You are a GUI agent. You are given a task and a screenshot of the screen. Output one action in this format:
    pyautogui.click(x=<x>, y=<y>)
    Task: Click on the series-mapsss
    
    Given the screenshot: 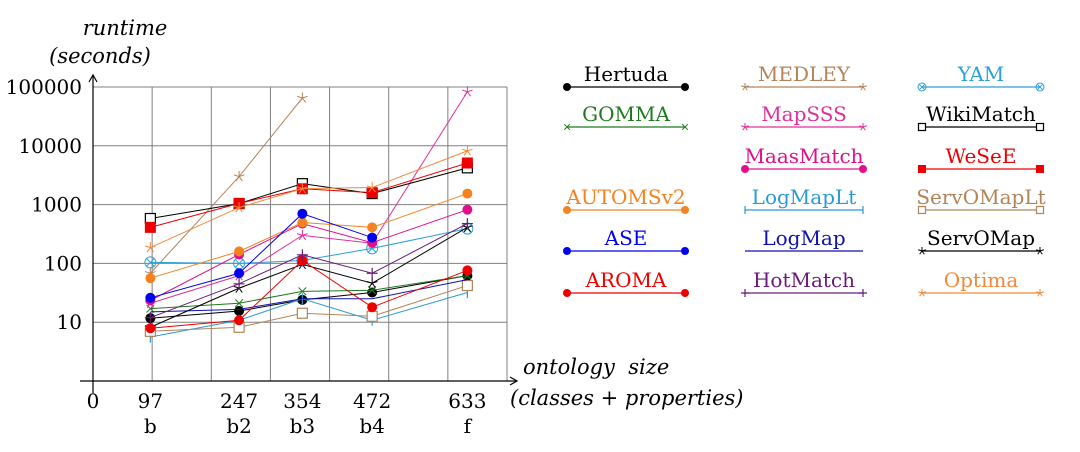 What is the action you would take?
    pyautogui.click(x=308, y=197)
    